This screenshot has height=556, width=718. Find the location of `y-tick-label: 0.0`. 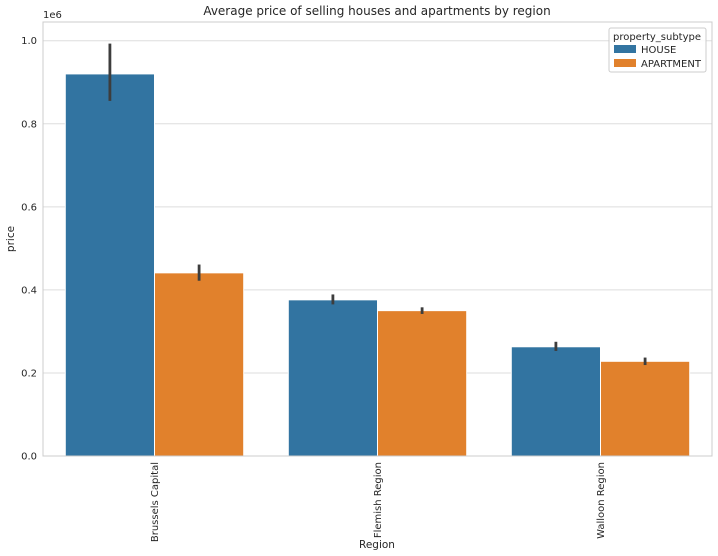

y-tick-label: 0.0 is located at coordinates (29, 457).